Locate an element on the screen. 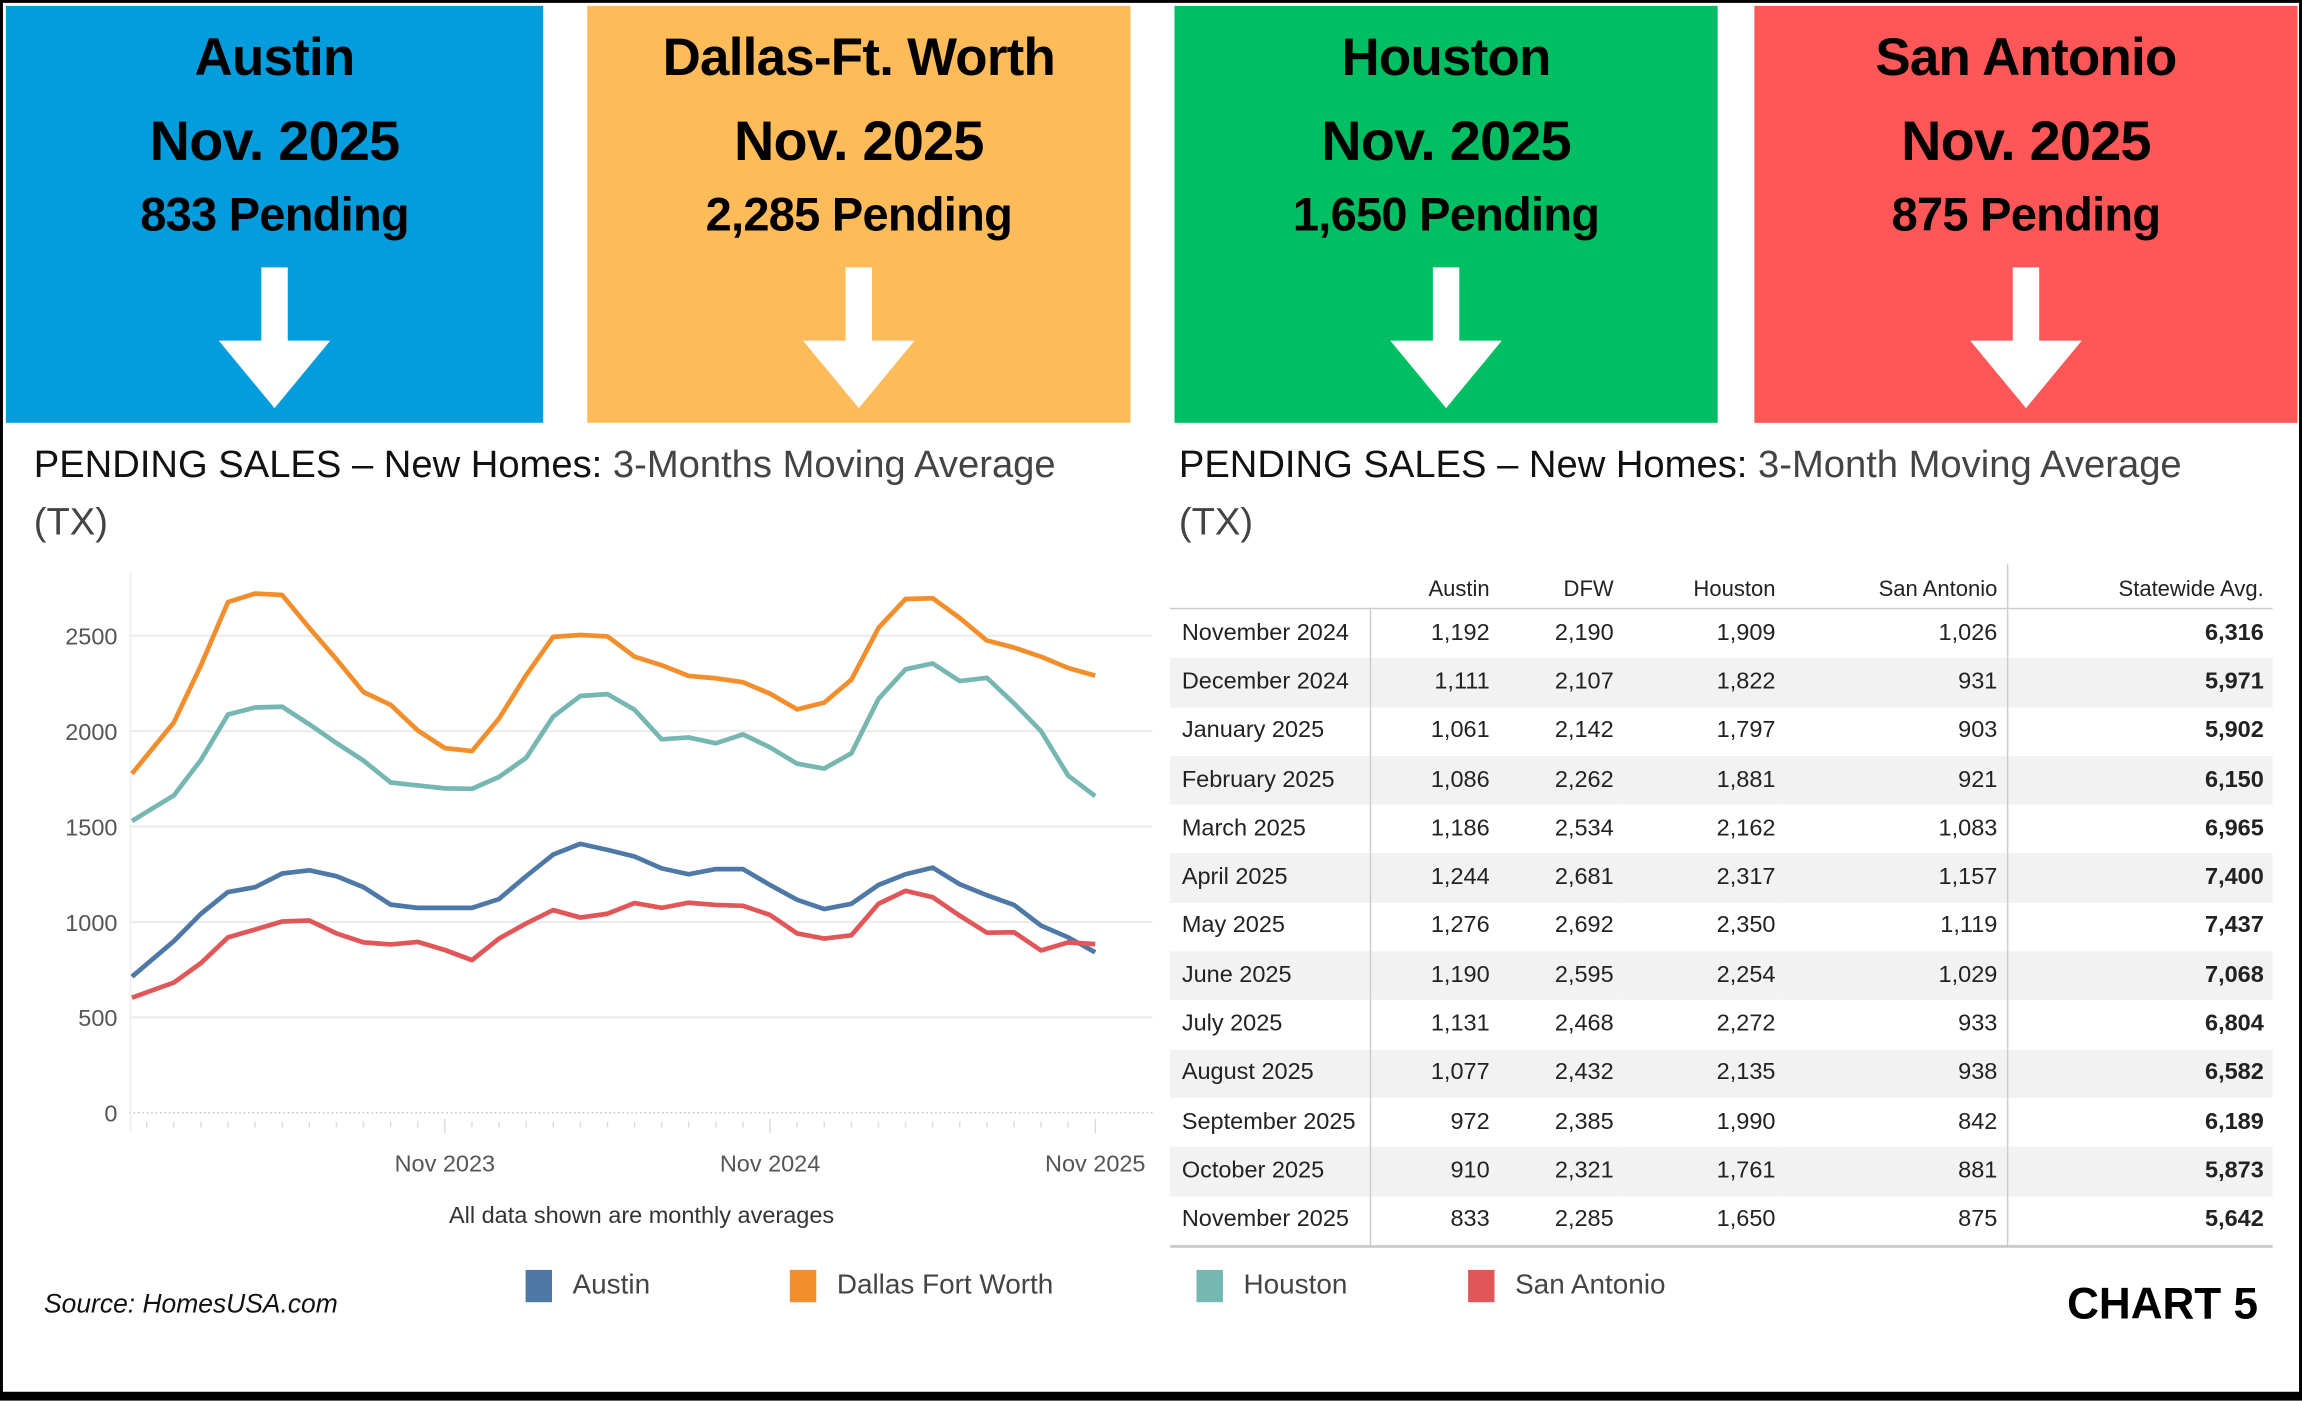 The image size is (2302, 1401). row-label: April 2025 is located at coordinates (1271, 878).